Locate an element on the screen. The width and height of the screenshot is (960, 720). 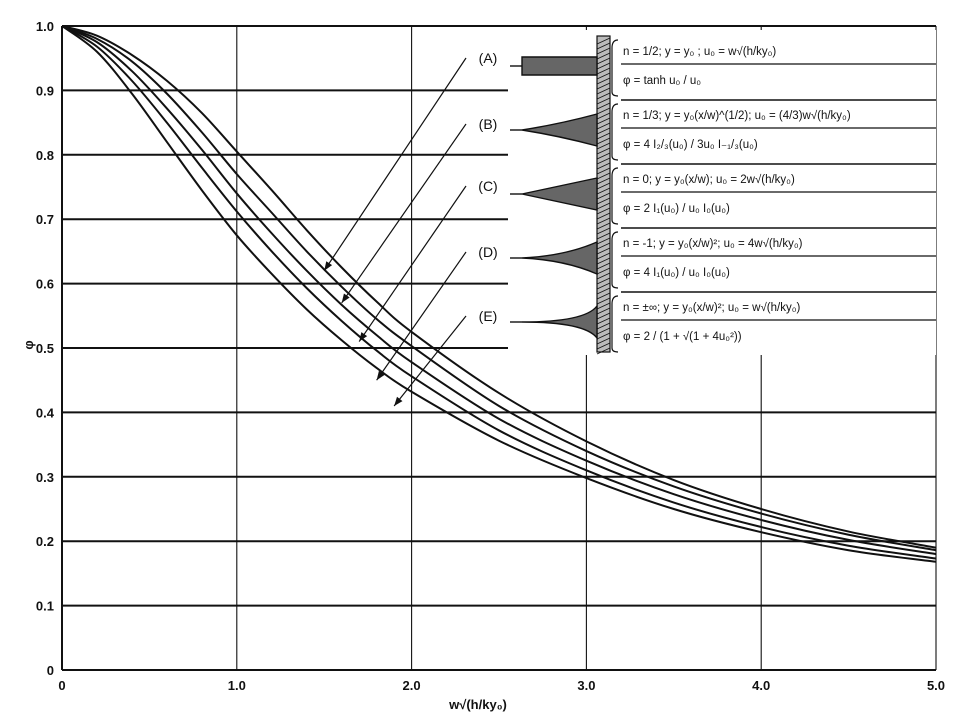
curve-label: (C) is located at coordinates (487, 186).